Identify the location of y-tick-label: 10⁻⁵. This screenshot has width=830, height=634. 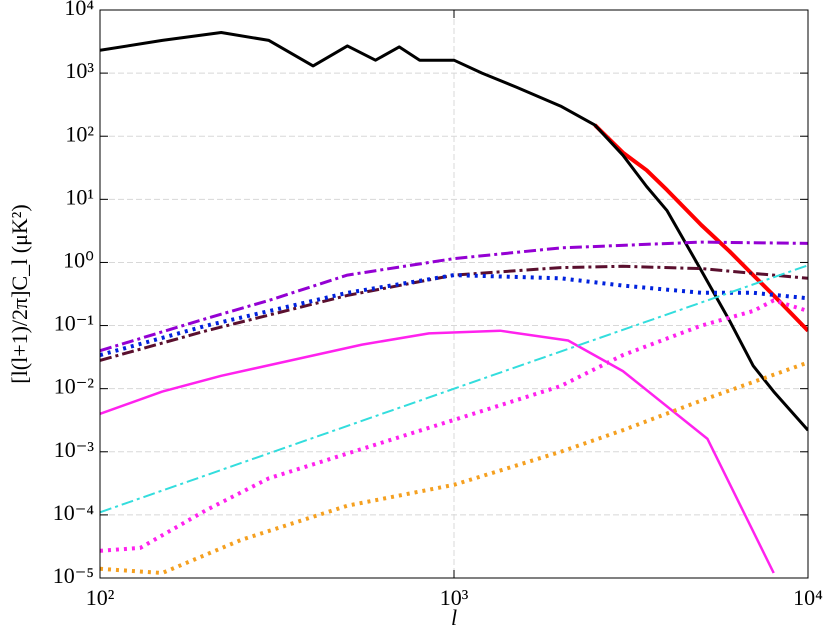
(73, 575).